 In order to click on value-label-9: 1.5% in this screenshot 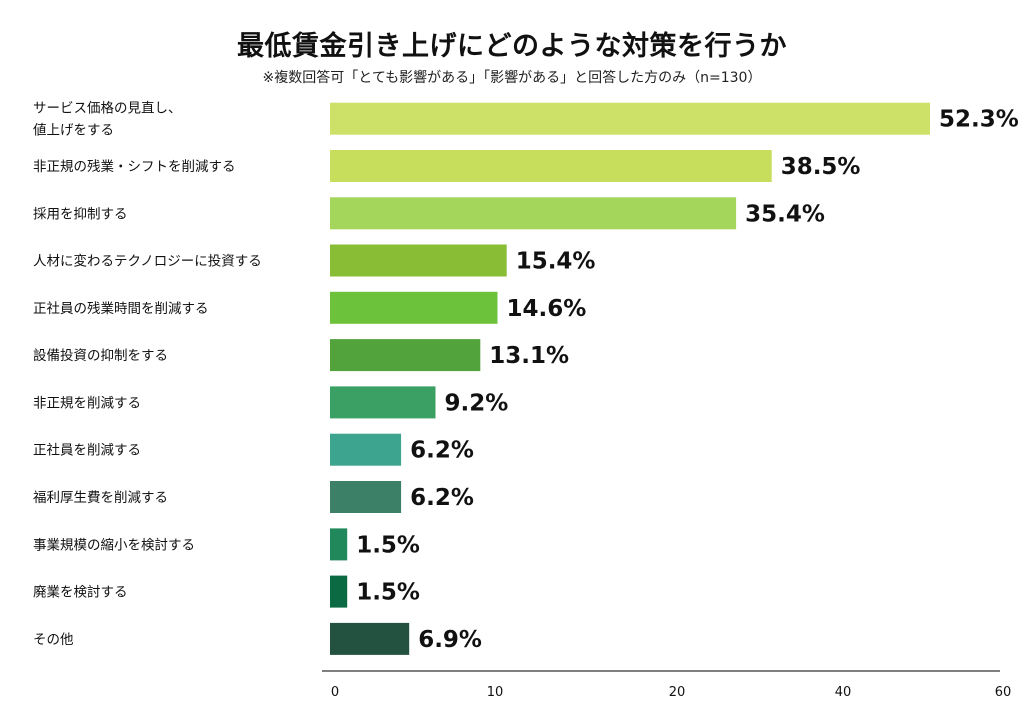, I will do `click(388, 545)`.